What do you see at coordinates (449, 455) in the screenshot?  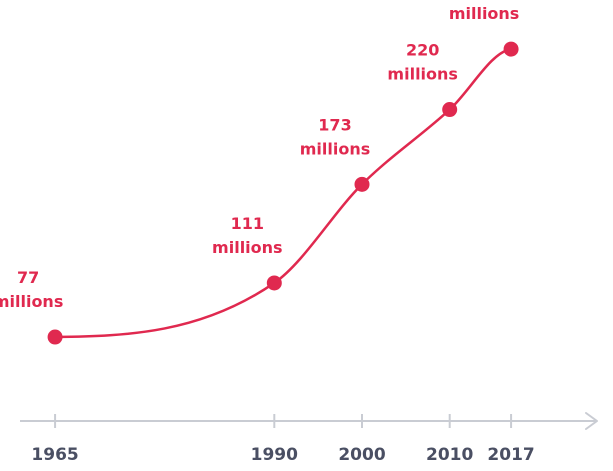 I see `x-tick-label: 2010` at bounding box center [449, 455].